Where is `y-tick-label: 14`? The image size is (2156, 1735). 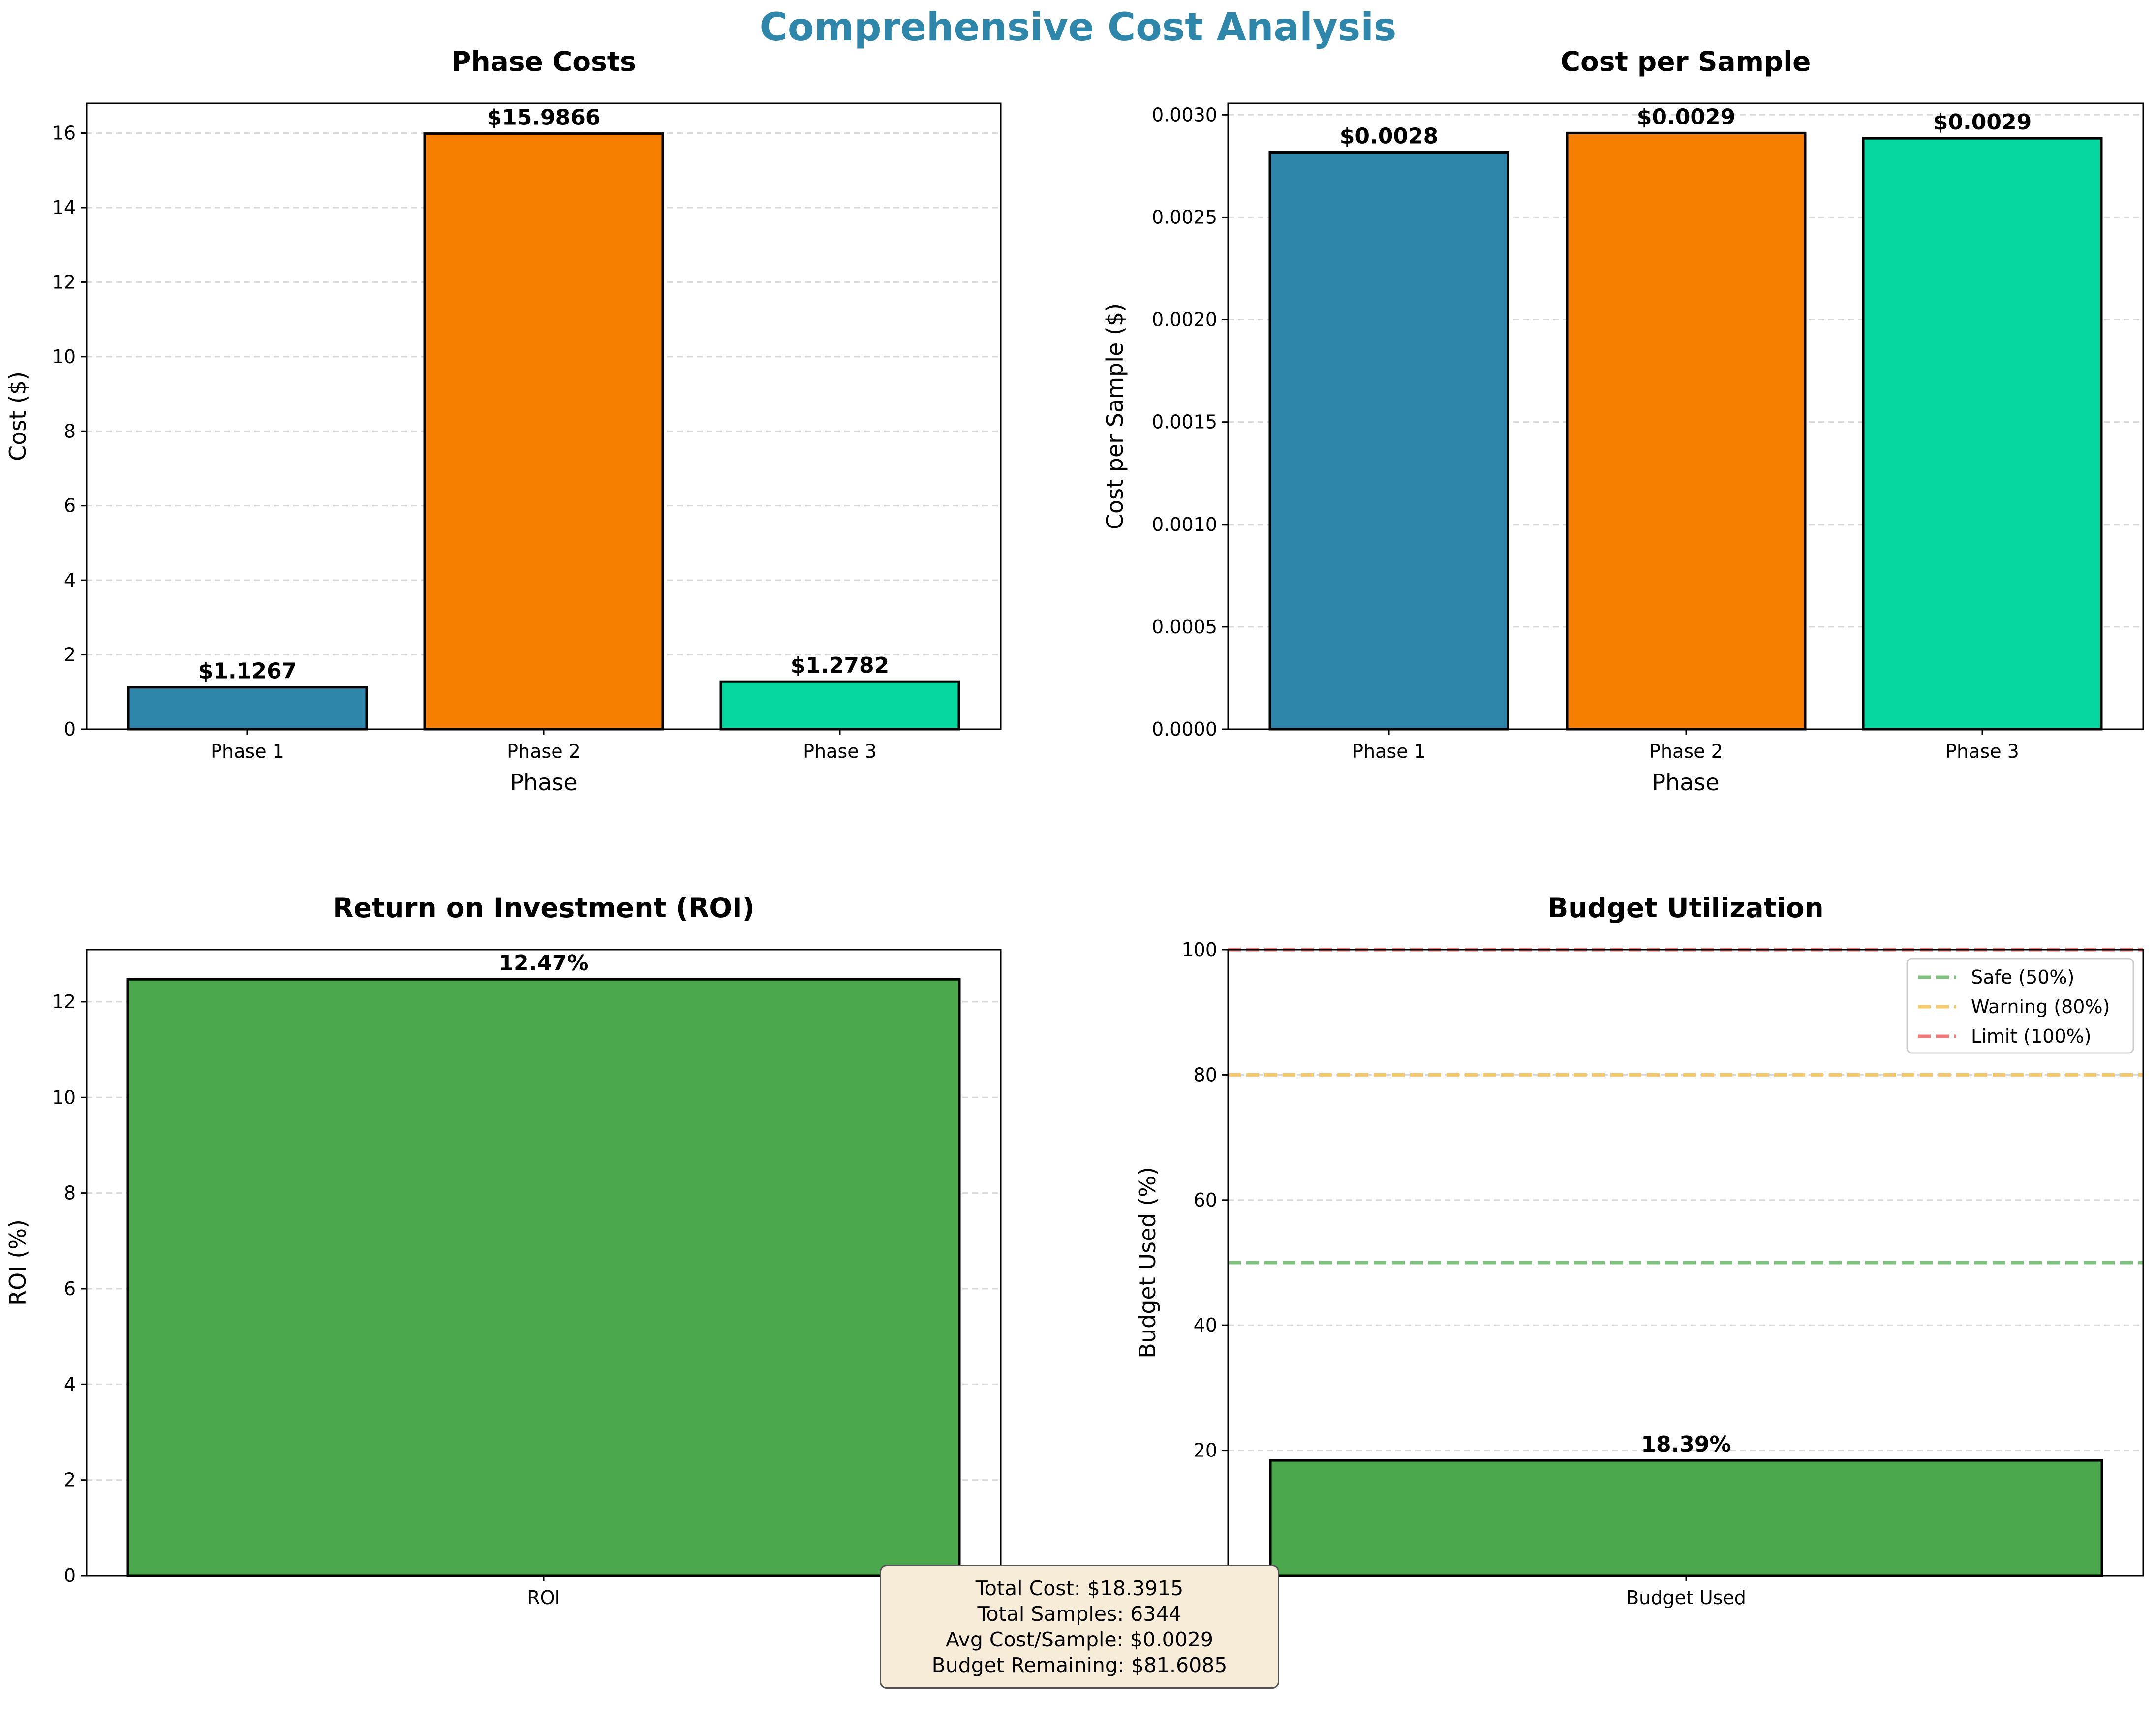 y-tick-label: 14 is located at coordinates (64, 208).